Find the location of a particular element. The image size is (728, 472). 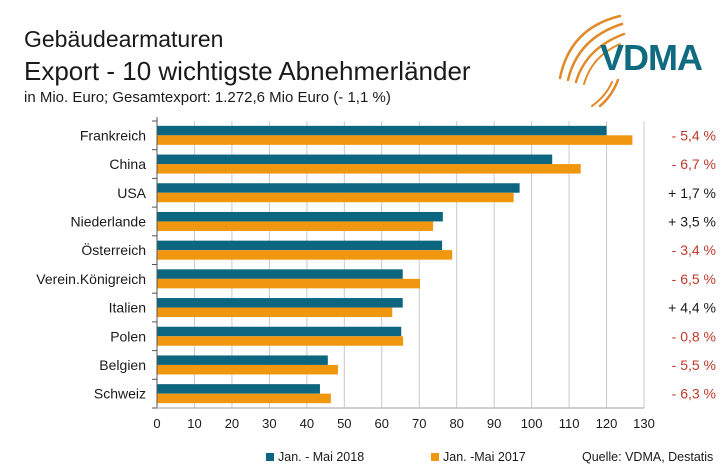

x-tick-label: 10 is located at coordinates (194, 423).